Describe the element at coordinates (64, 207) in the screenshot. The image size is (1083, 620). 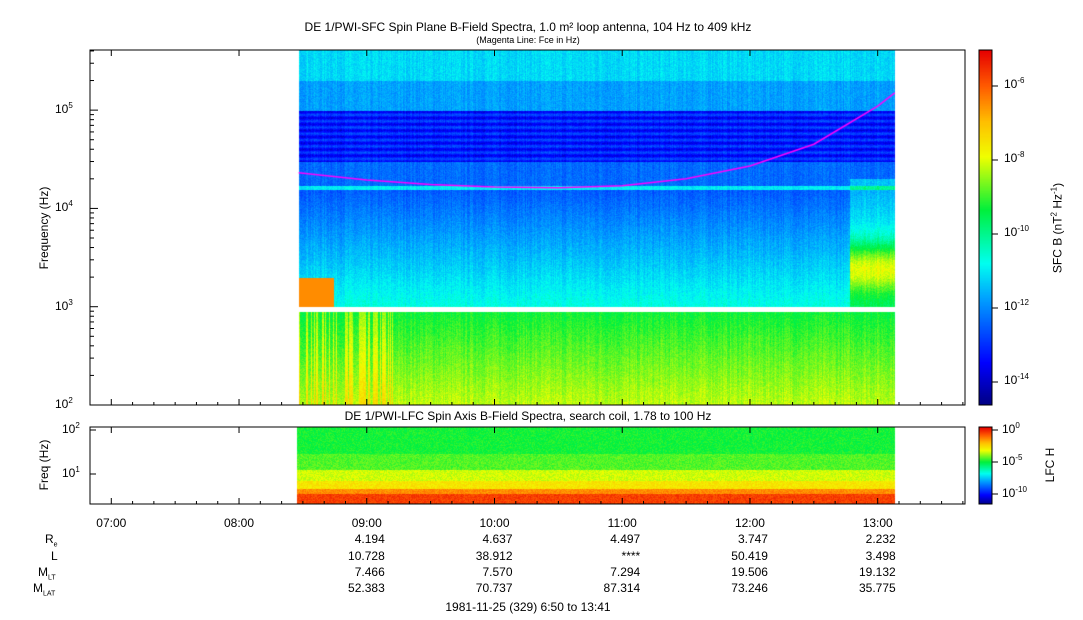
I see `top-ytick-label: 10⁴` at that location.